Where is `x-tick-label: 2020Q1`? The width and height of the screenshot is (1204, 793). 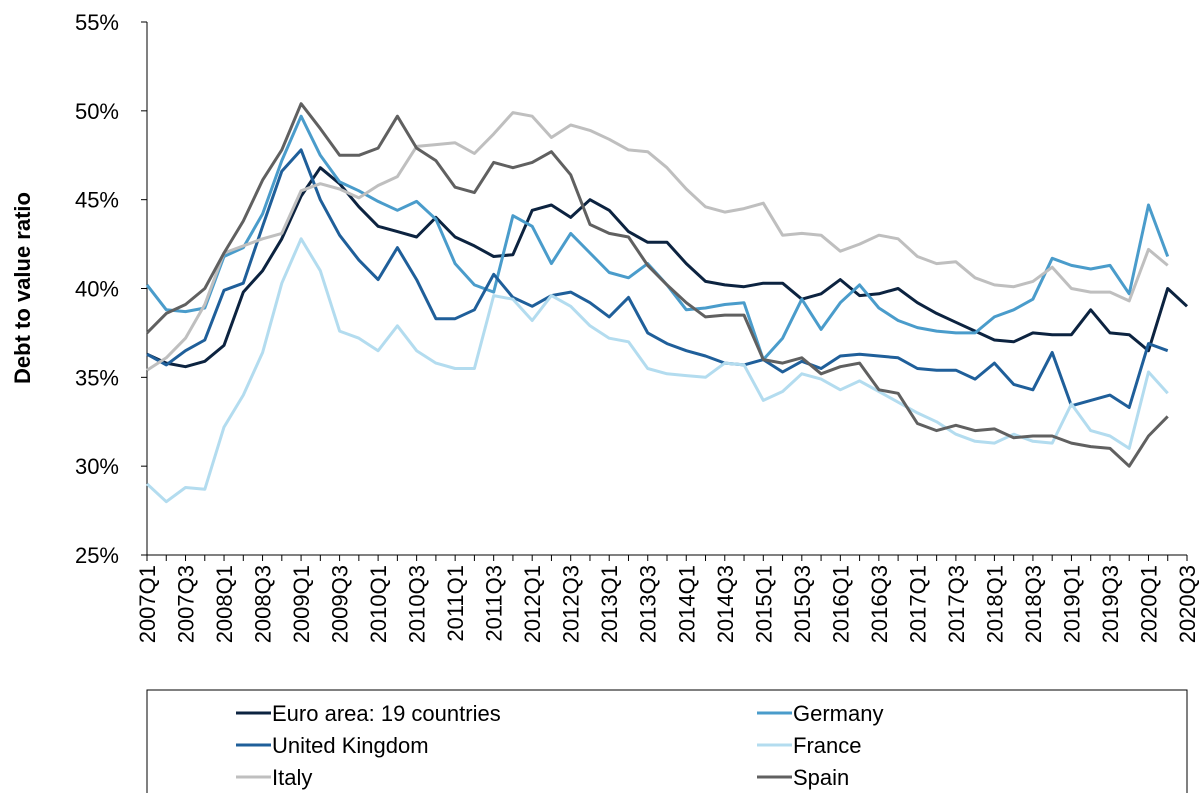 x-tick-label: 2020Q1 is located at coordinates (1148, 604).